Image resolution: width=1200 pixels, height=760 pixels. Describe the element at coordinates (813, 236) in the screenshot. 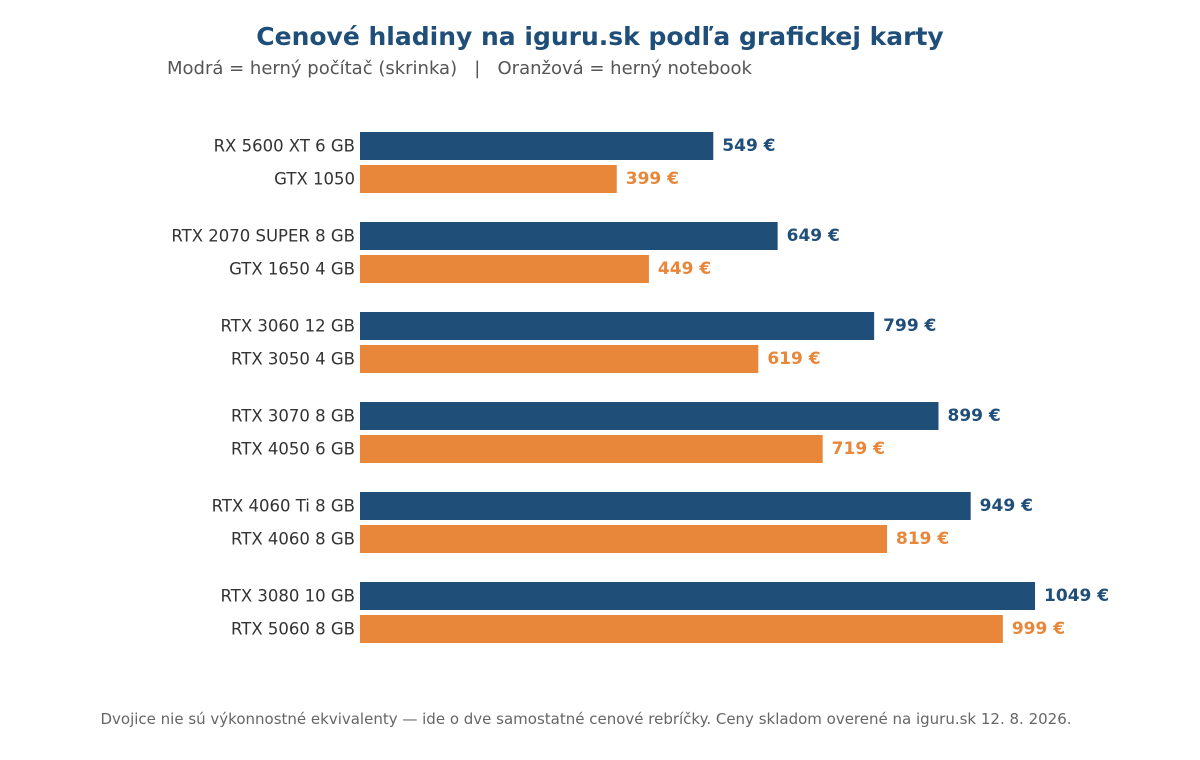

I see `value-label: 649 €` at that location.